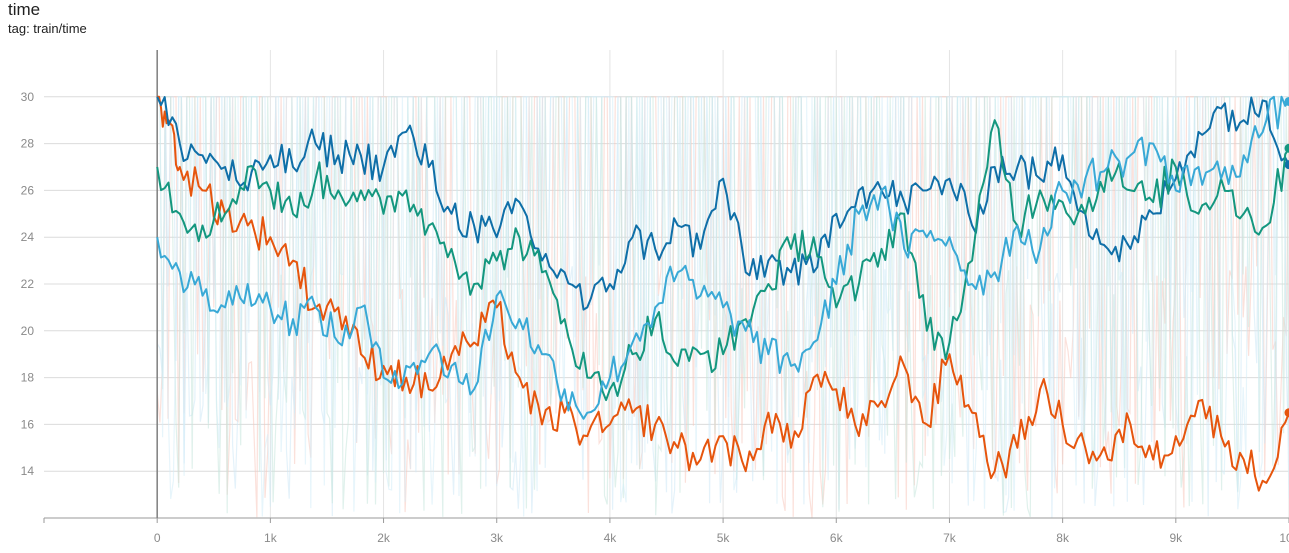 The height and width of the screenshot is (553, 1289). I want to click on chart-subtitle: tag: train/time, so click(47, 28).